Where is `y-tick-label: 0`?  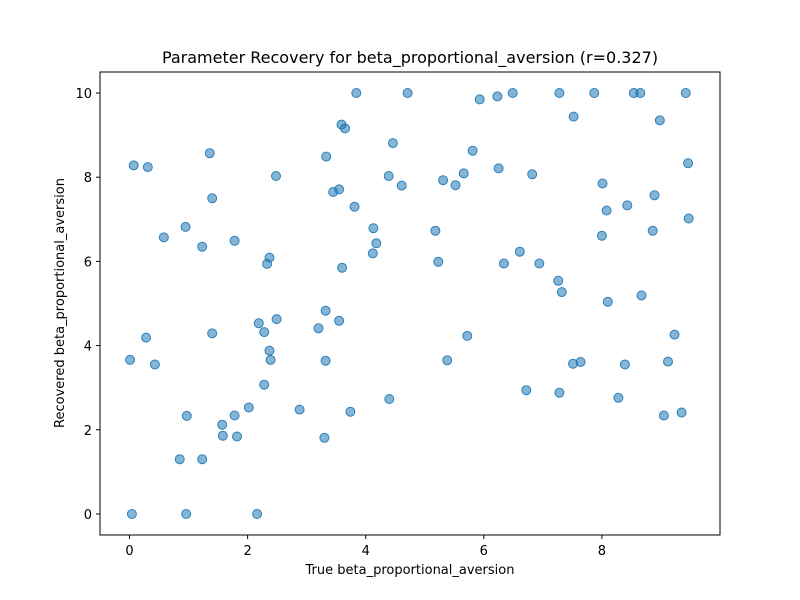
y-tick-label: 0 is located at coordinates (88, 515).